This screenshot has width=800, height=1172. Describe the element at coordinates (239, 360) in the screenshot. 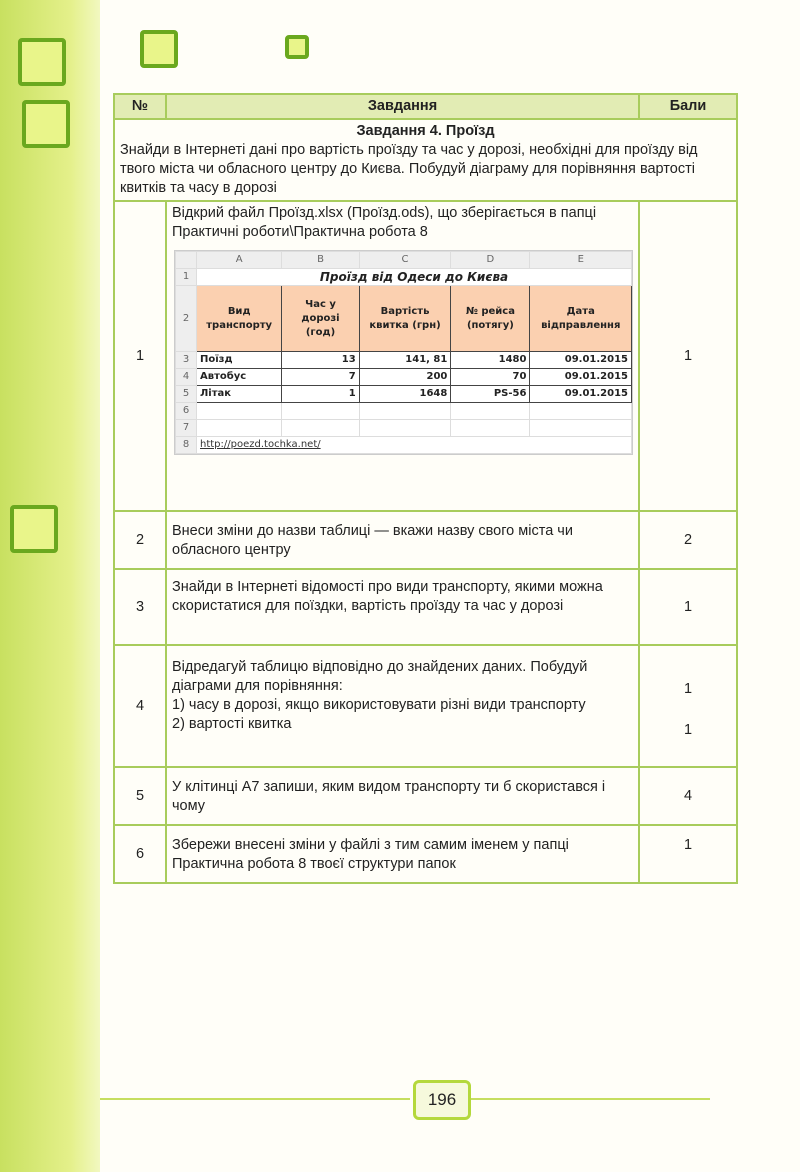

I see `cell: Поїзд` at that location.